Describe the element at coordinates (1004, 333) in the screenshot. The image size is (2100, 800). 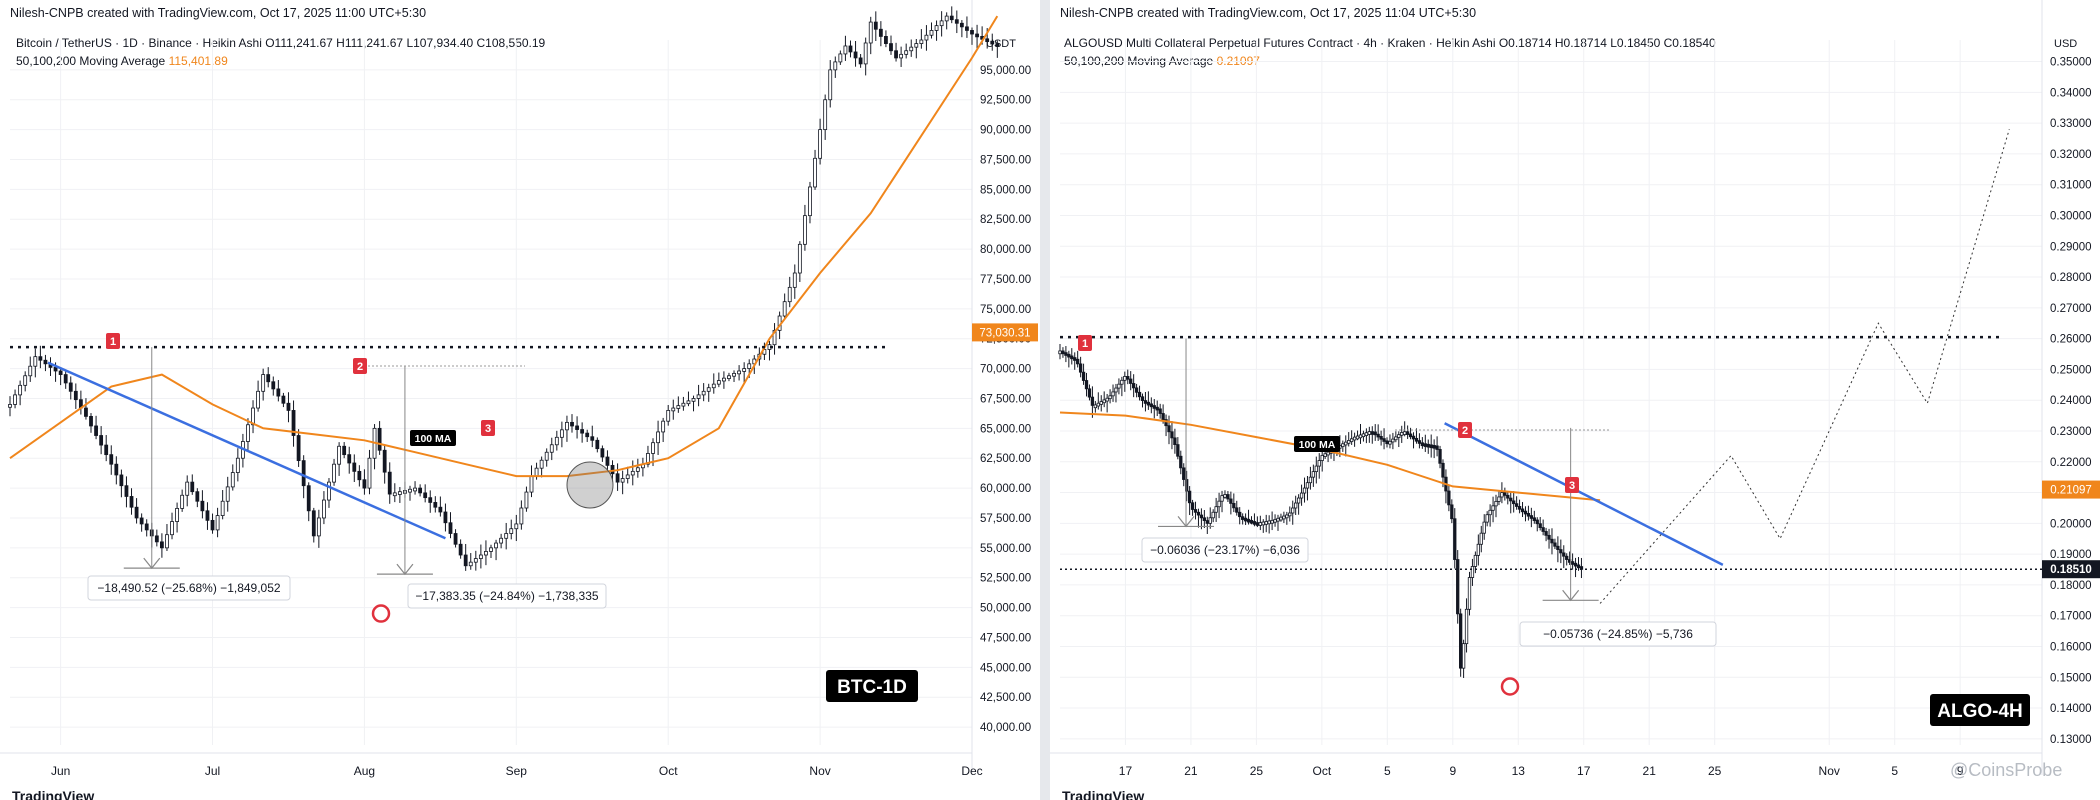
I see `ma-price-tag-label: 73,030.31` at that location.